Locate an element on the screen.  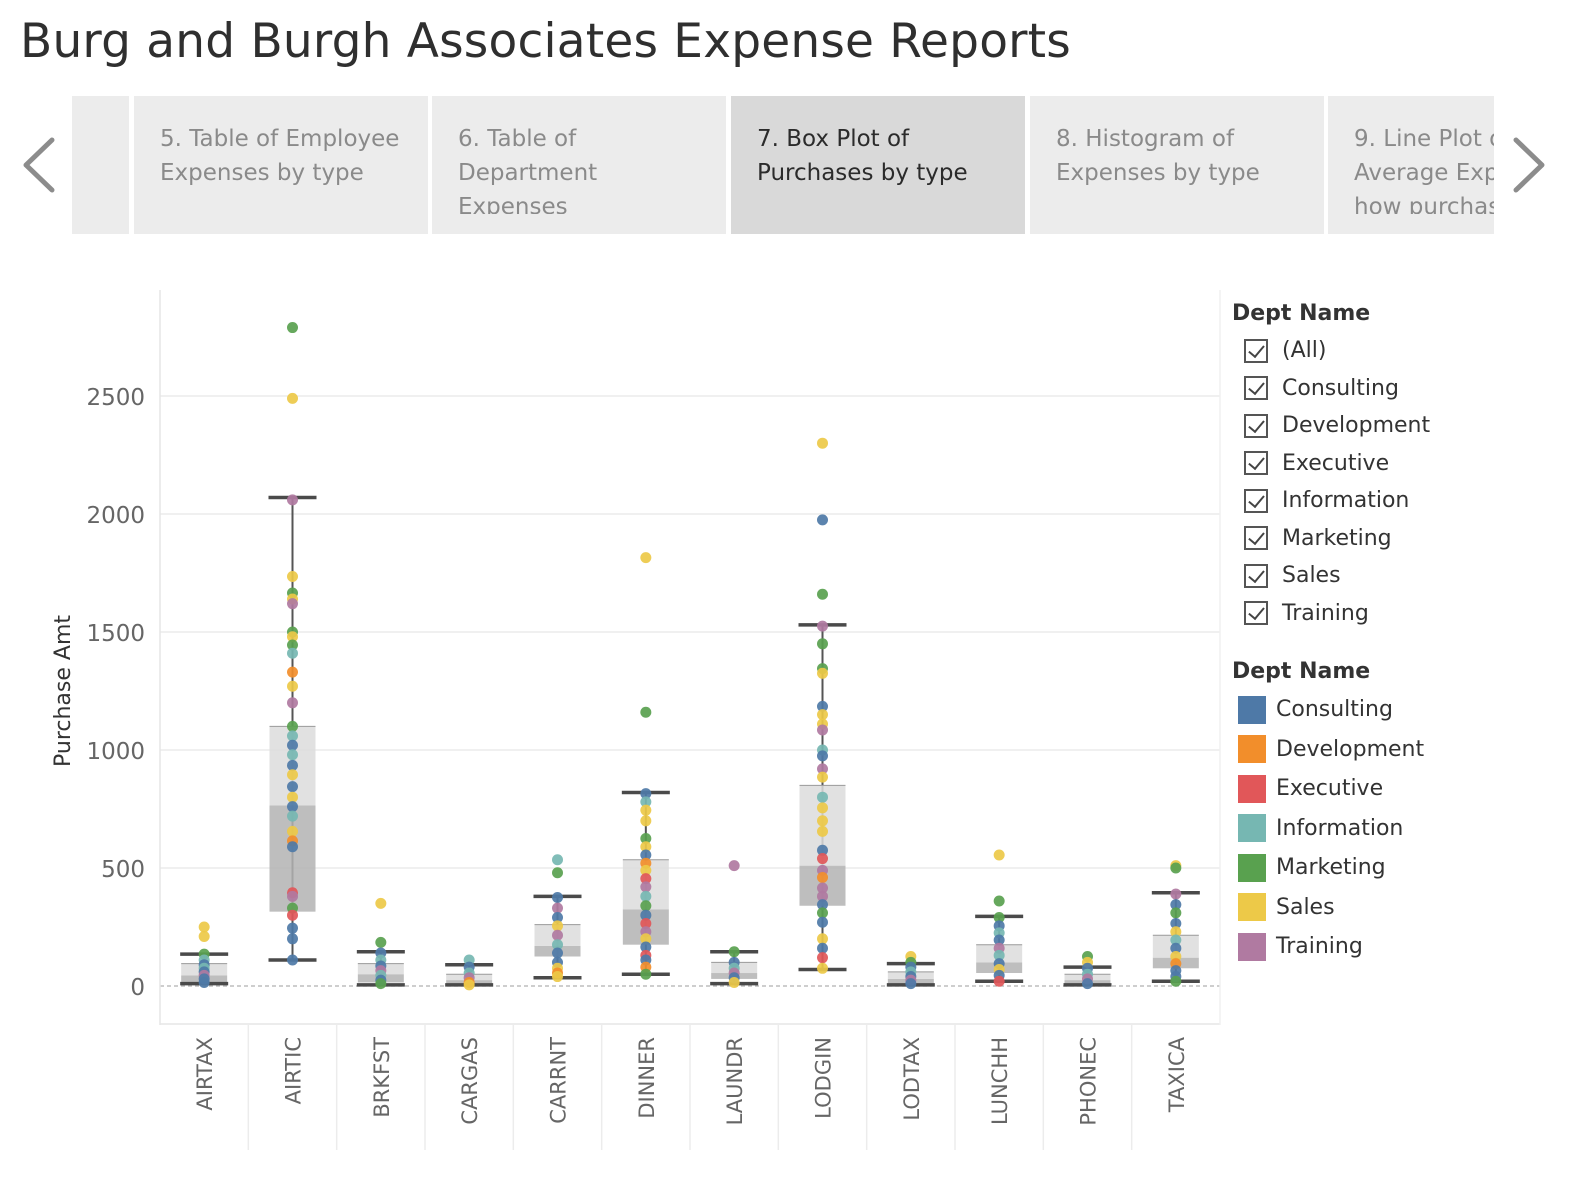
x-tick-label: LUNCHH is located at coordinates (1000, 1081).